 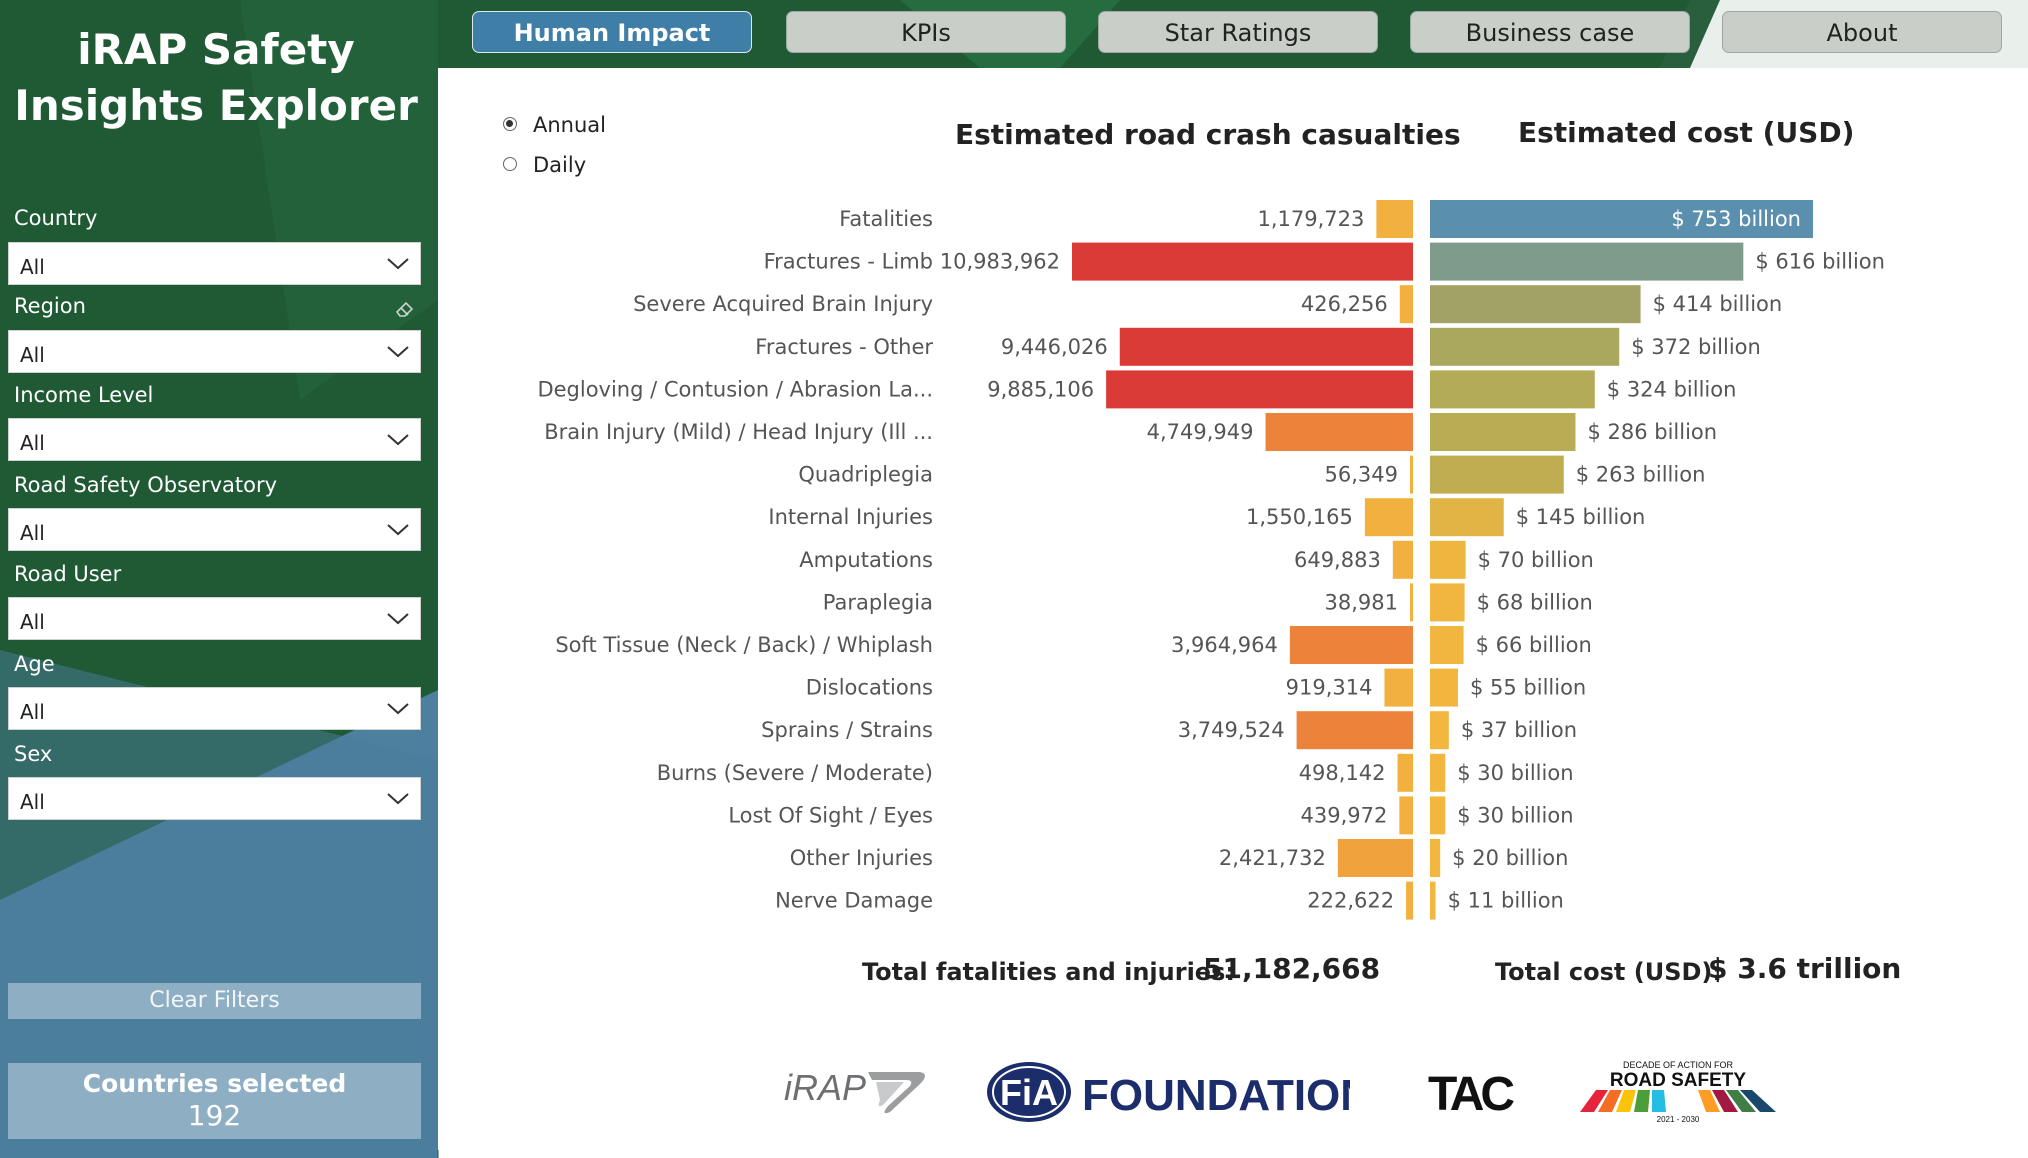 What do you see at coordinates (214, 1115) in the screenshot?
I see `countries-selected-value: 192` at bounding box center [214, 1115].